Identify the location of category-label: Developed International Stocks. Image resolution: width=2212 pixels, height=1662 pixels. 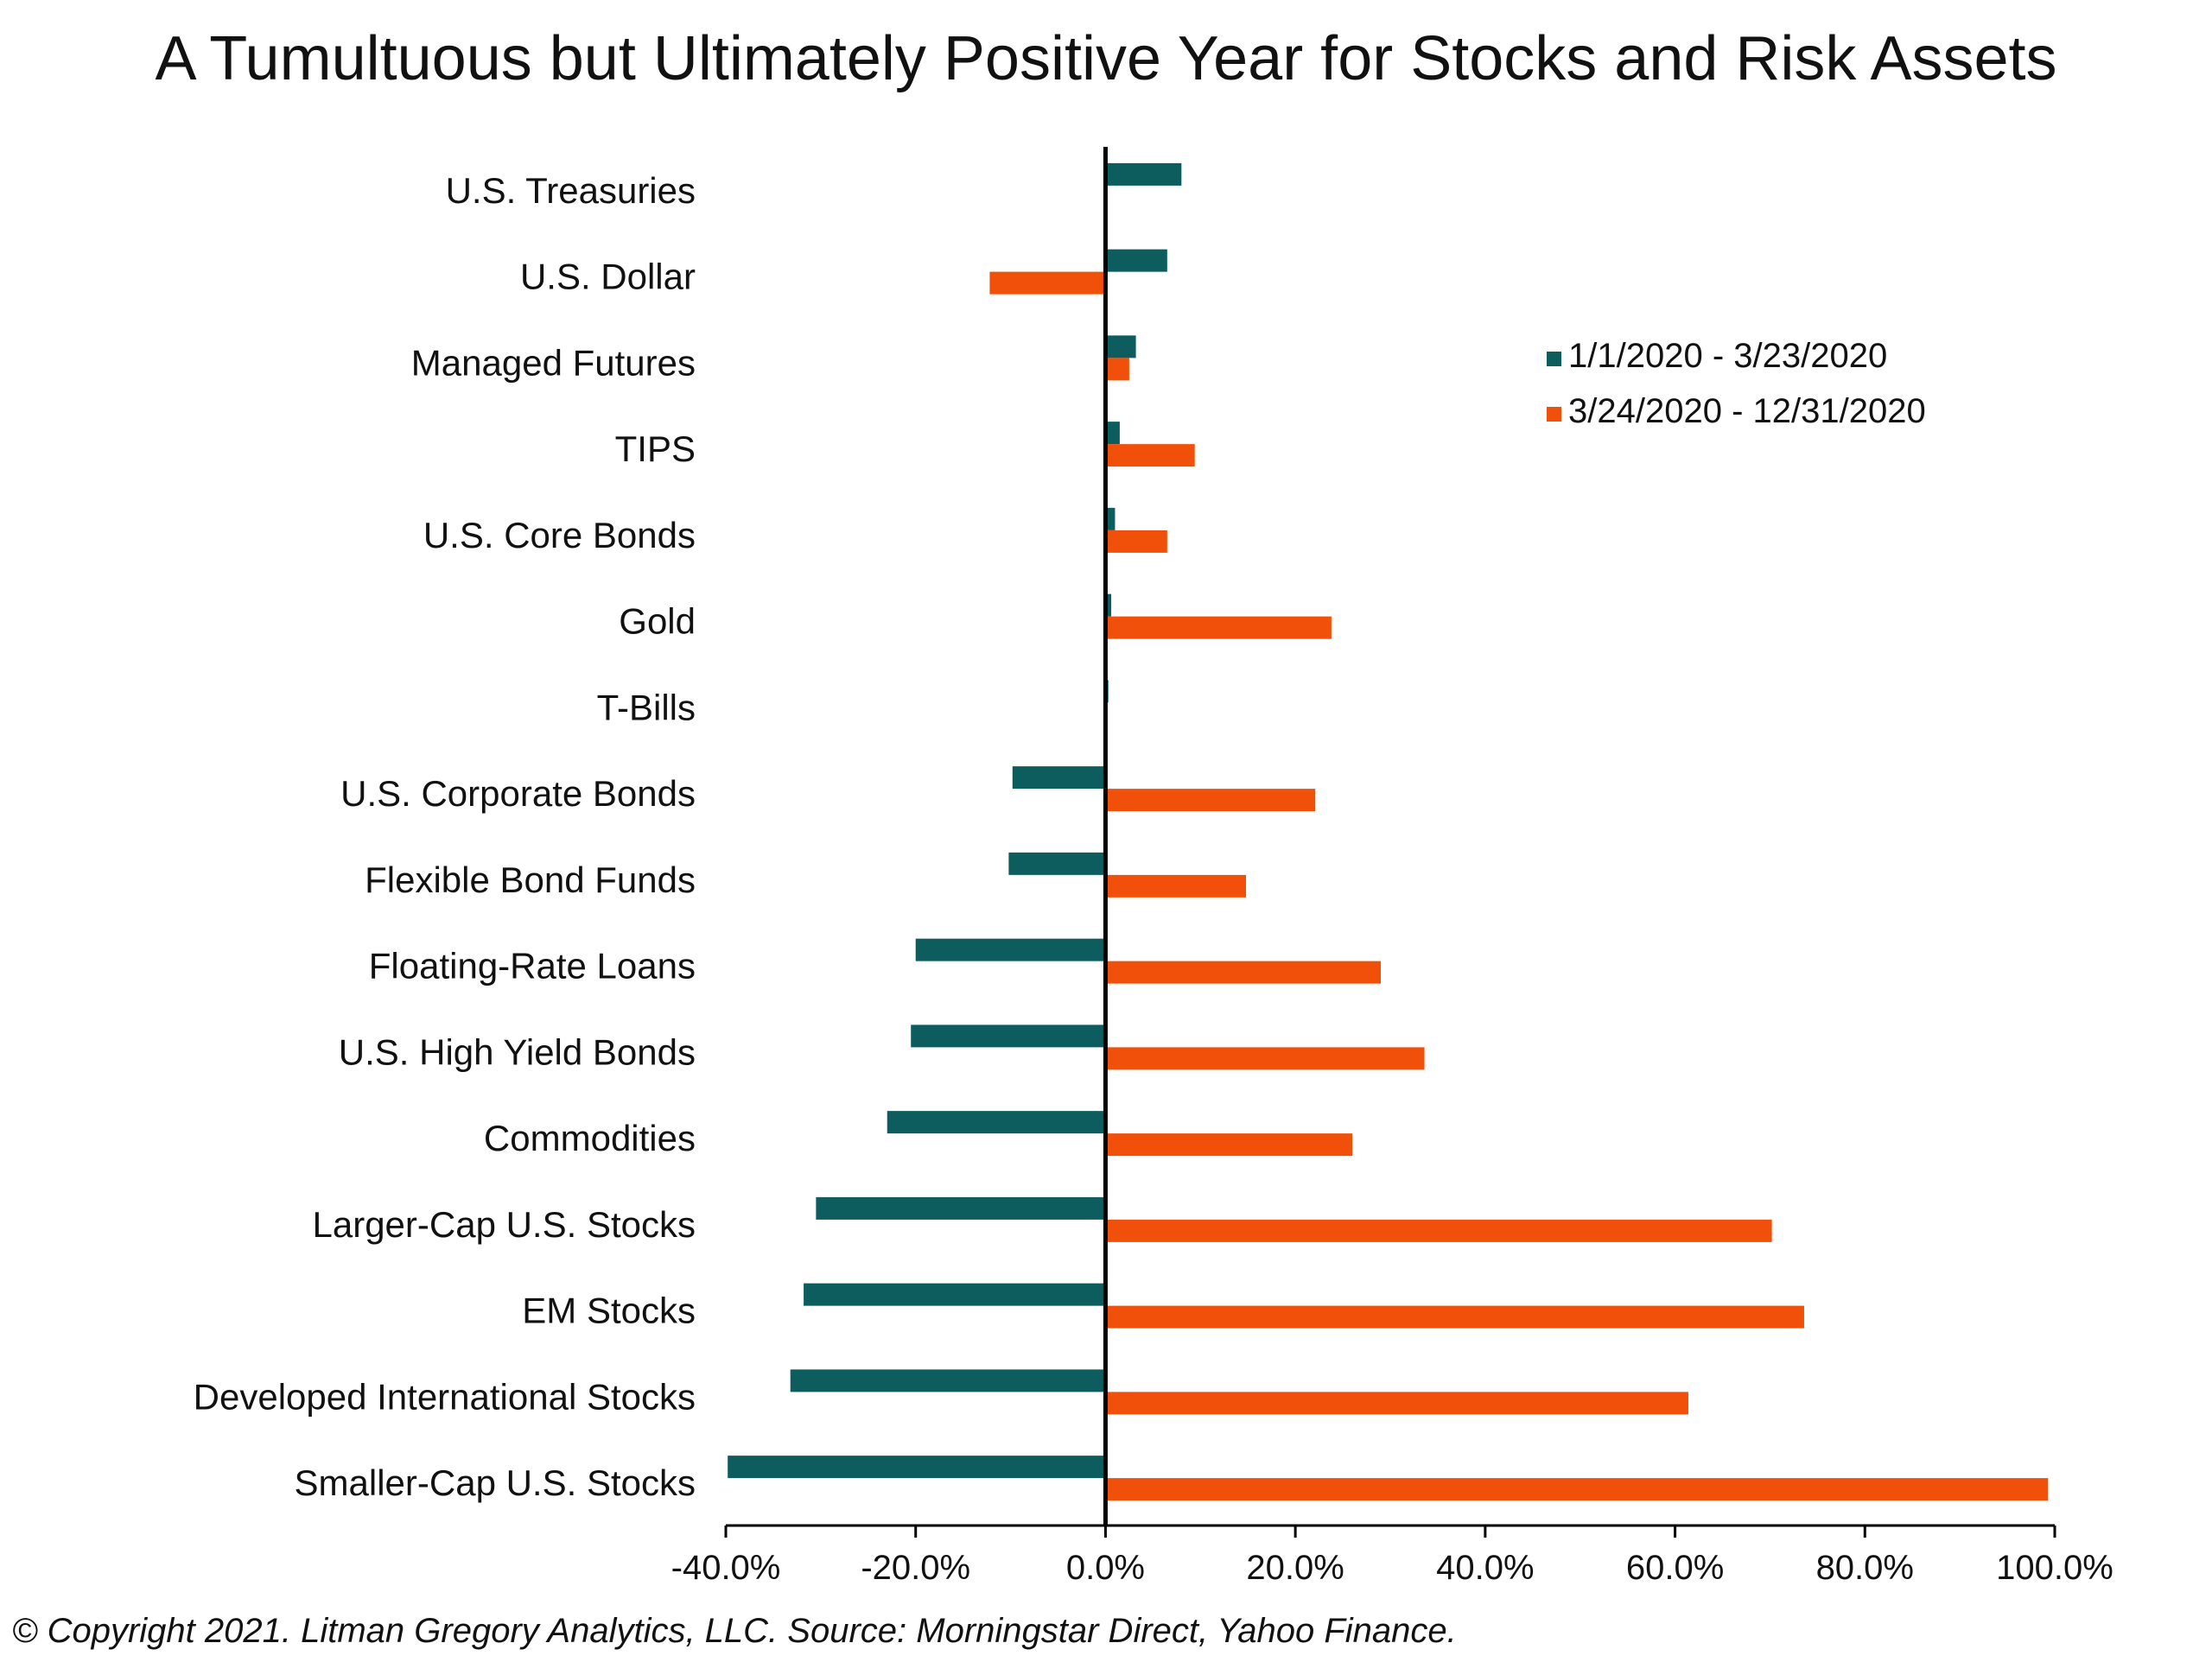
(445, 1396).